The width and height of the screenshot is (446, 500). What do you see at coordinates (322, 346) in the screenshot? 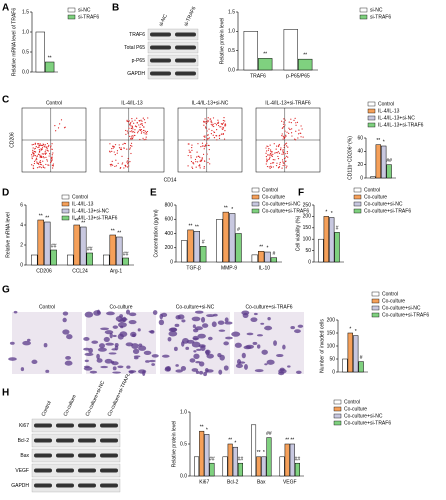
I see `y-axis-label: Number of invaded cells` at bounding box center [322, 346].